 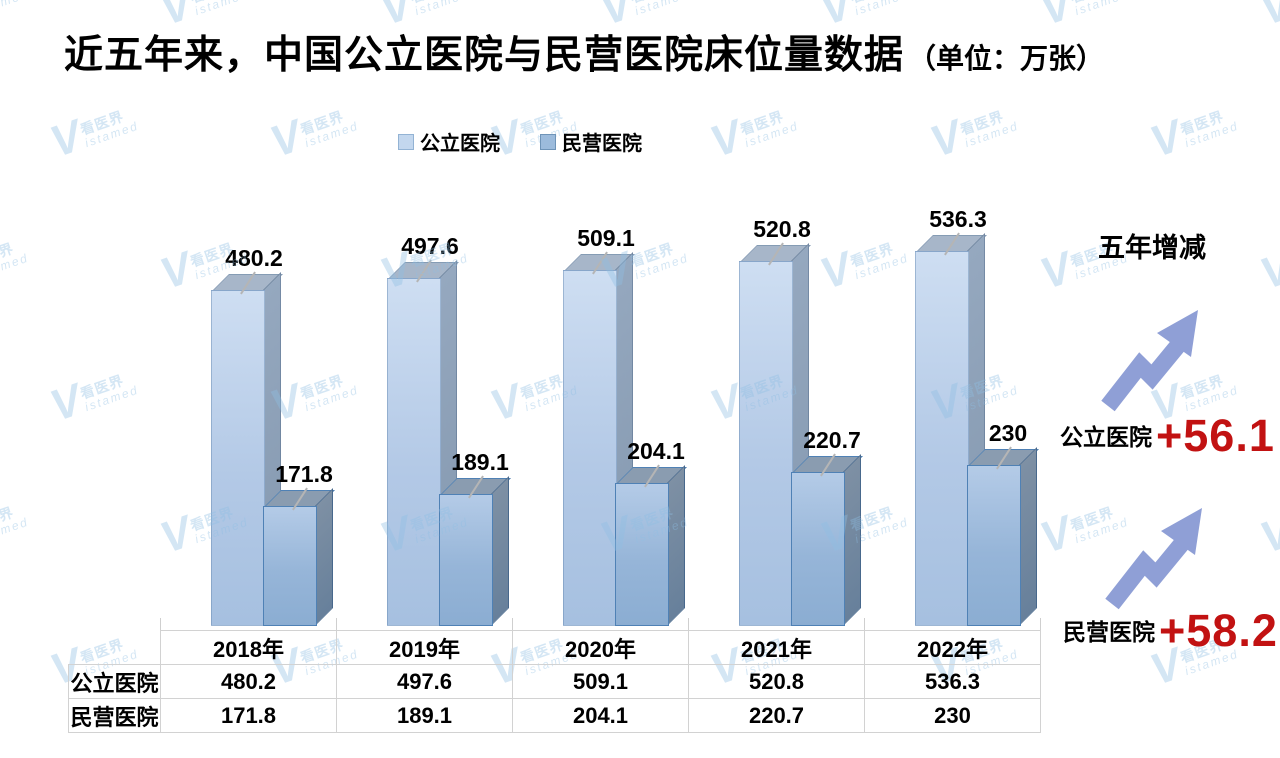 What do you see at coordinates (406, 141) in the screenshot?
I see `legend-swatch-public-icon` at bounding box center [406, 141].